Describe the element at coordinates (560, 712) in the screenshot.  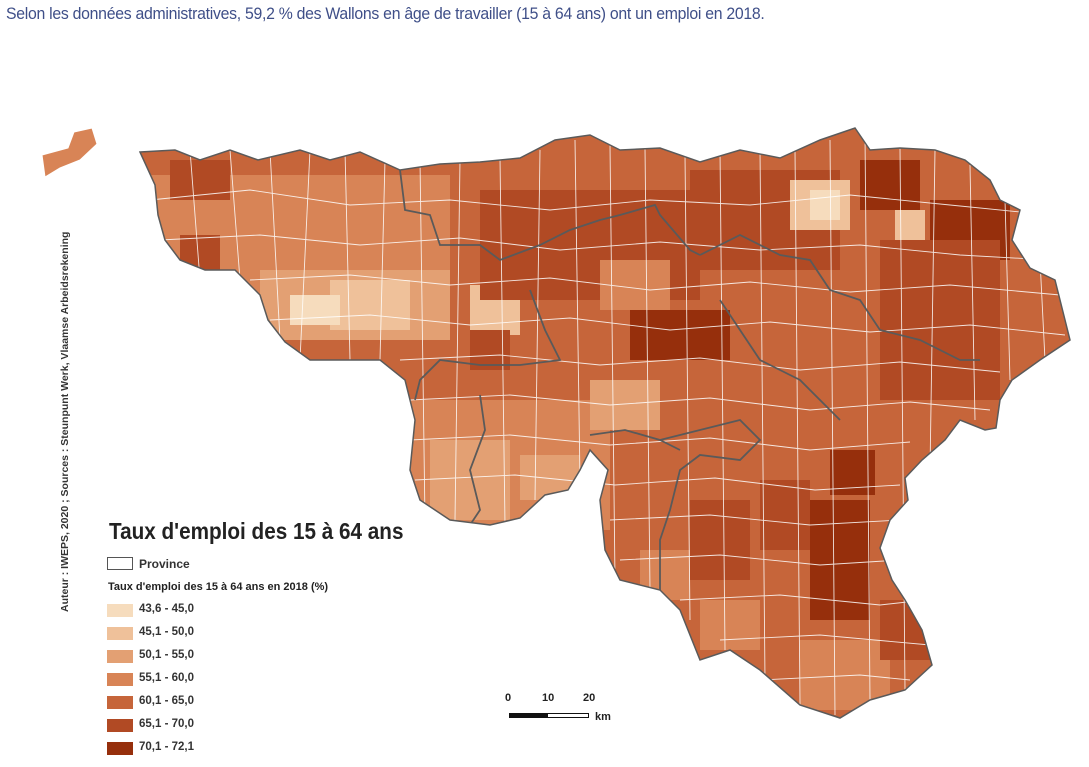
I see `scale-bar: 0 10 20 km` at that location.